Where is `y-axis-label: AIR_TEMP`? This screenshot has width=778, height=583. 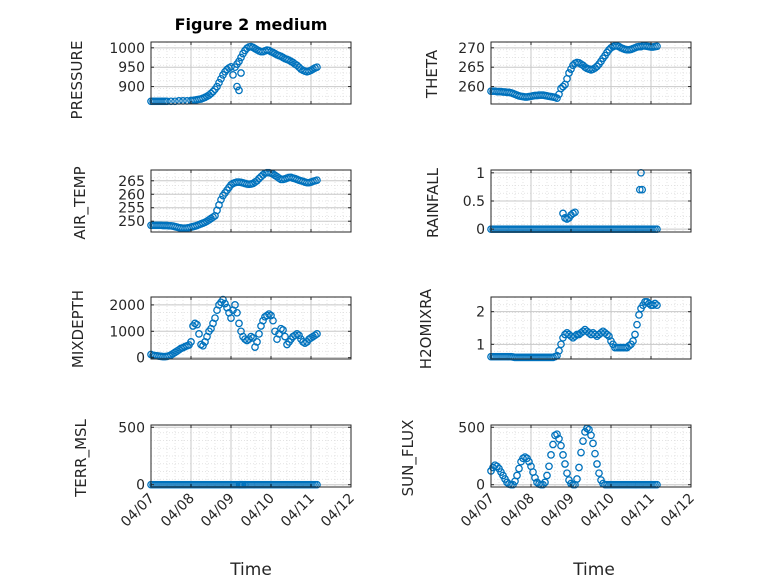 y-axis-label: AIR_TEMP is located at coordinates (80, 202).